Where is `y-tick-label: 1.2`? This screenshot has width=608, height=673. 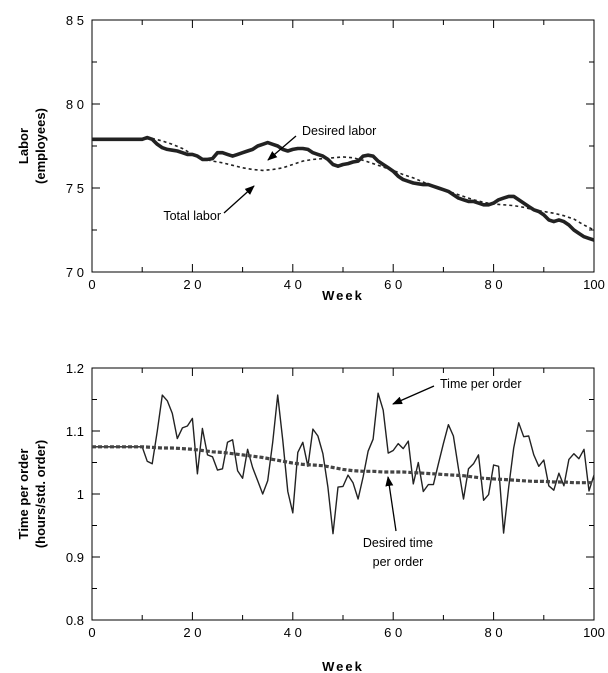 y-tick-label: 1.2 is located at coordinates (75, 368).